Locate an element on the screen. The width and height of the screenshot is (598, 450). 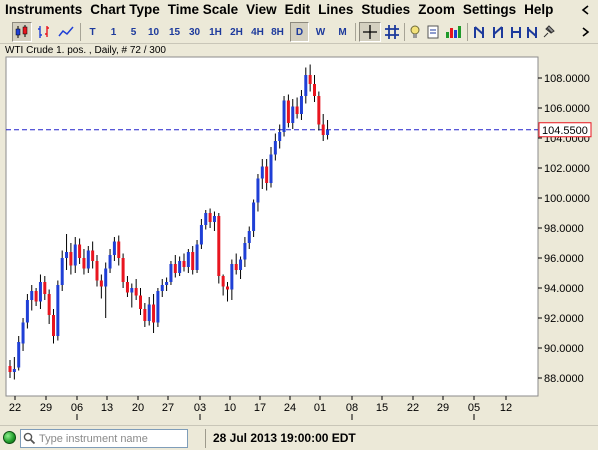
bulb-icon is located at coordinates (415, 32).